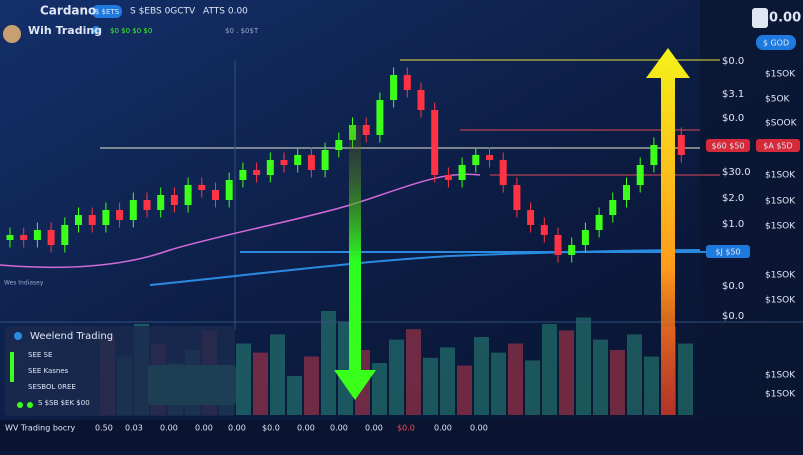 Image resolution: width=803 pixels, height=455 pixels. What do you see at coordinates (751, 225) in the screenshot?
I see `axis-panel` at bounding box center [751, 225].